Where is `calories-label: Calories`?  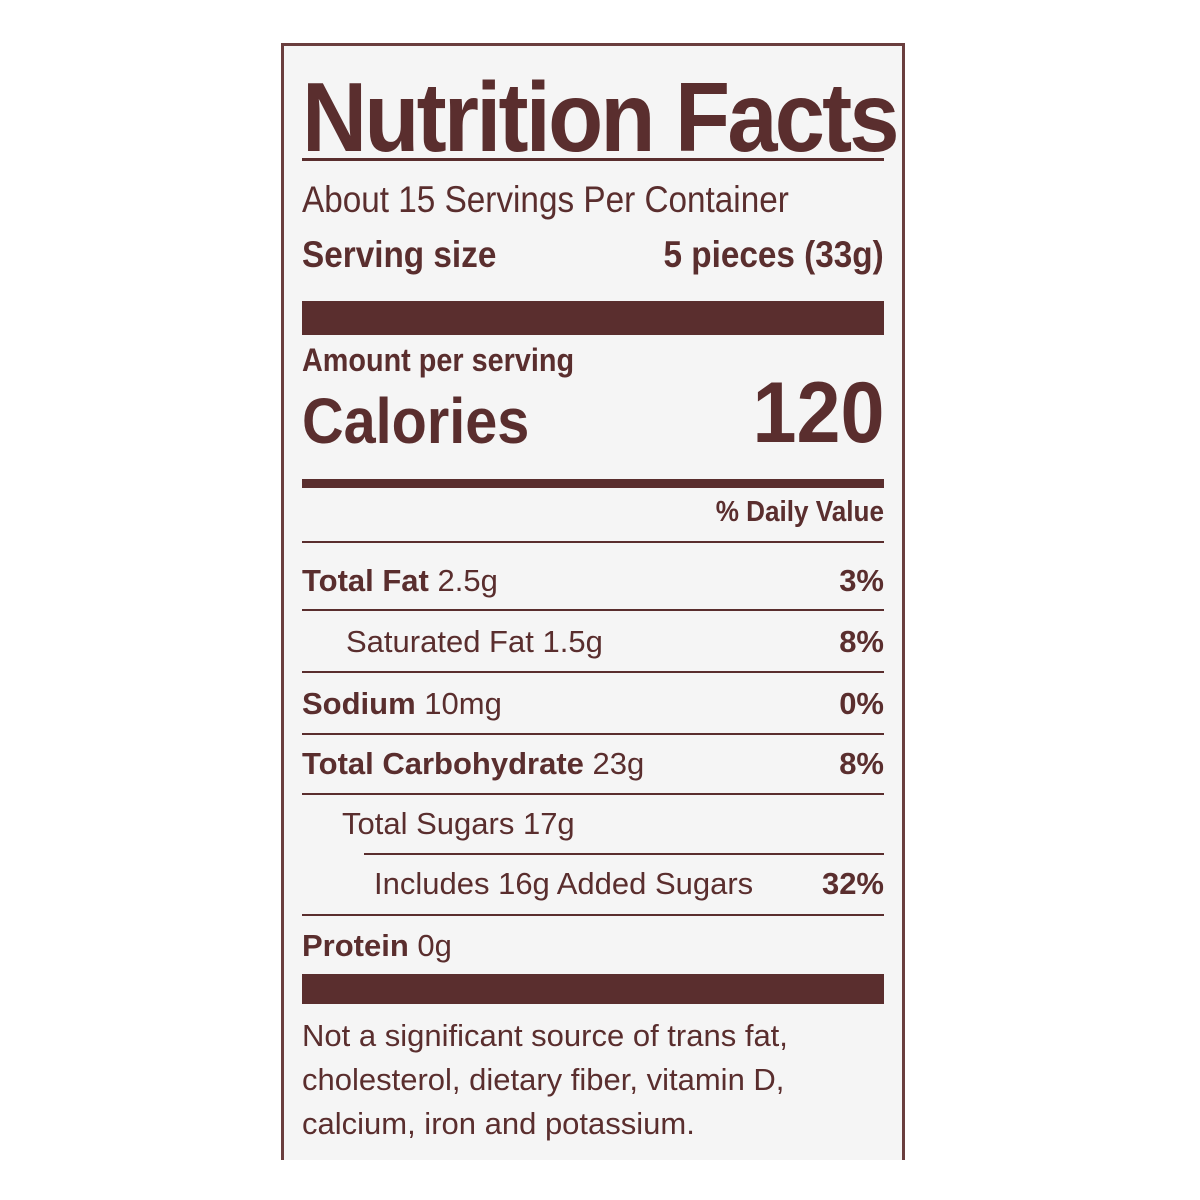 calories-label: Calories is located at coordinates (416, 421).